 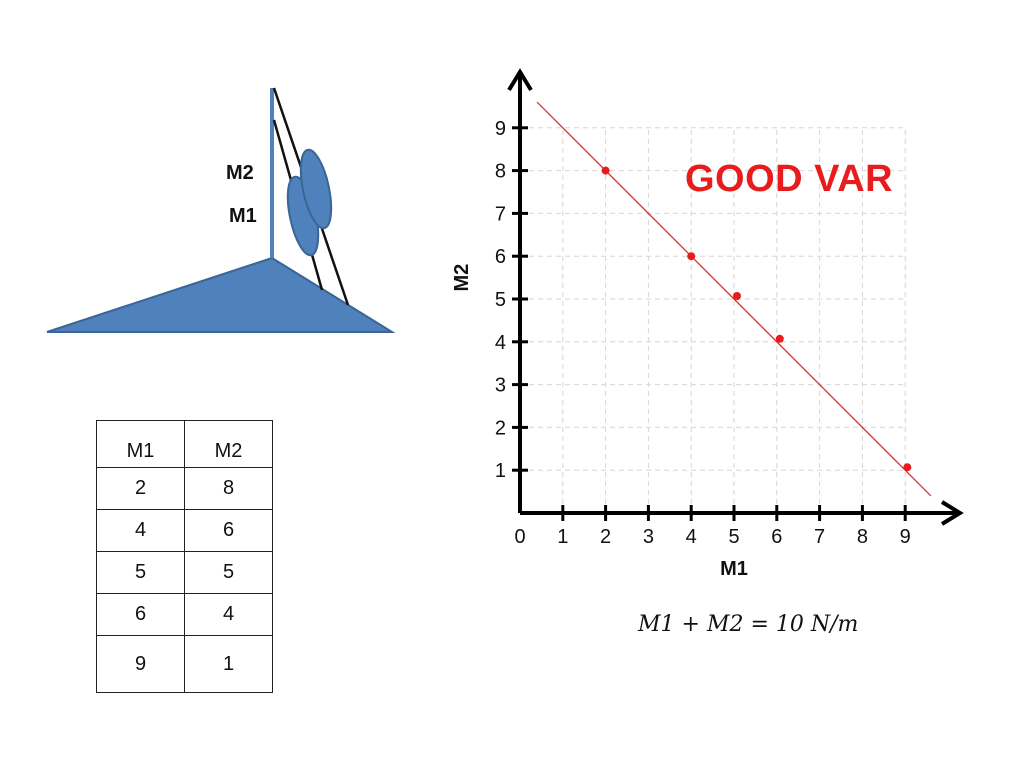 I want to click on x-tick-label: 5, so click(x=733, y=537).